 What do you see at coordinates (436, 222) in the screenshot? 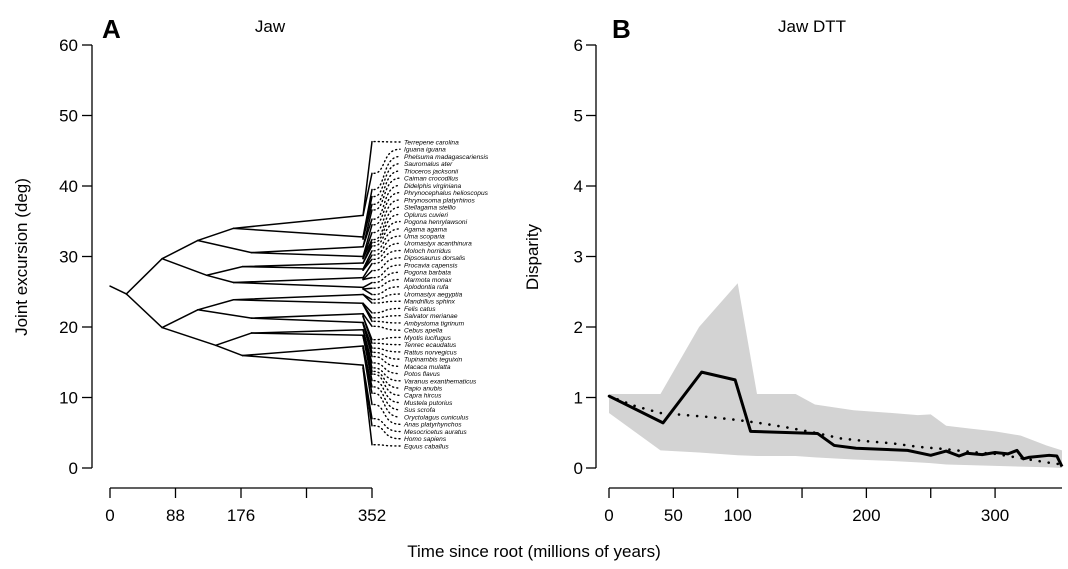
I see `taxon-label: Pogona henrylawsoni` at bounding box center [436, 222].